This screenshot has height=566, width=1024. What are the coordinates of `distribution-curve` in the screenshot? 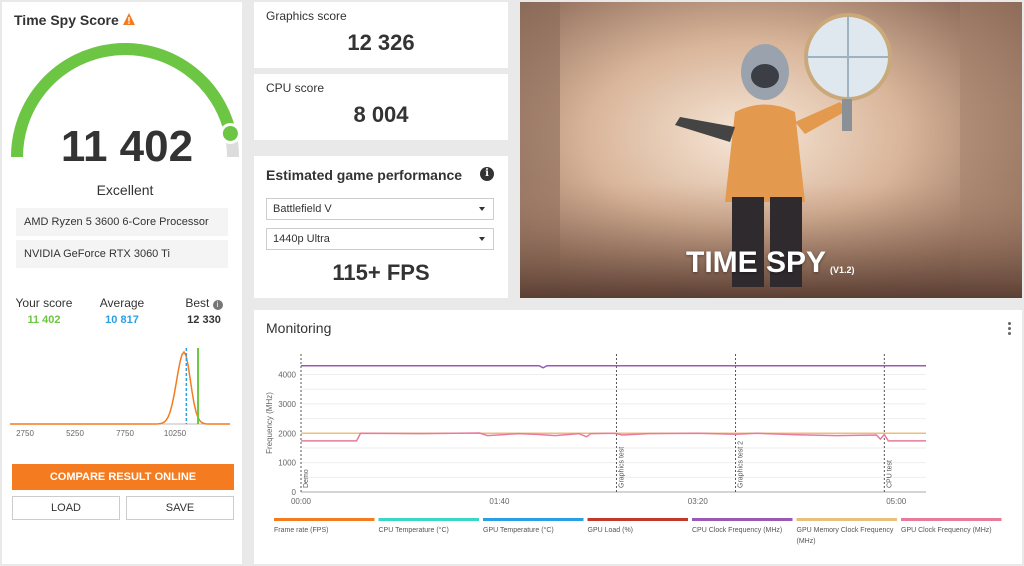 It's located at (120, 387).